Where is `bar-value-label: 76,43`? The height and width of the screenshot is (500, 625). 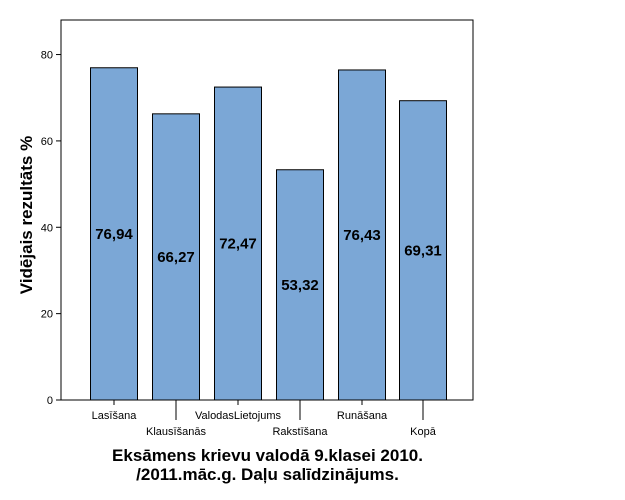
bar-value-label: 76,43 is located at coordinates (362, 235).